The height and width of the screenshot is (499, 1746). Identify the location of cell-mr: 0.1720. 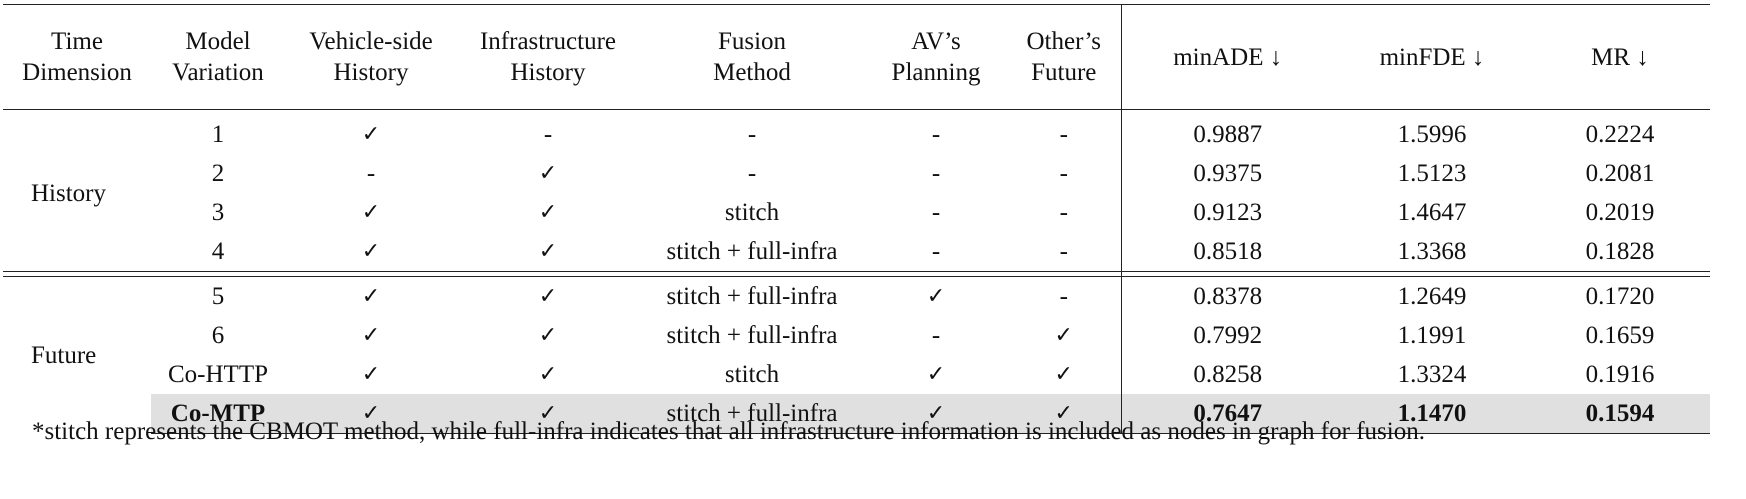
(1620, 296).